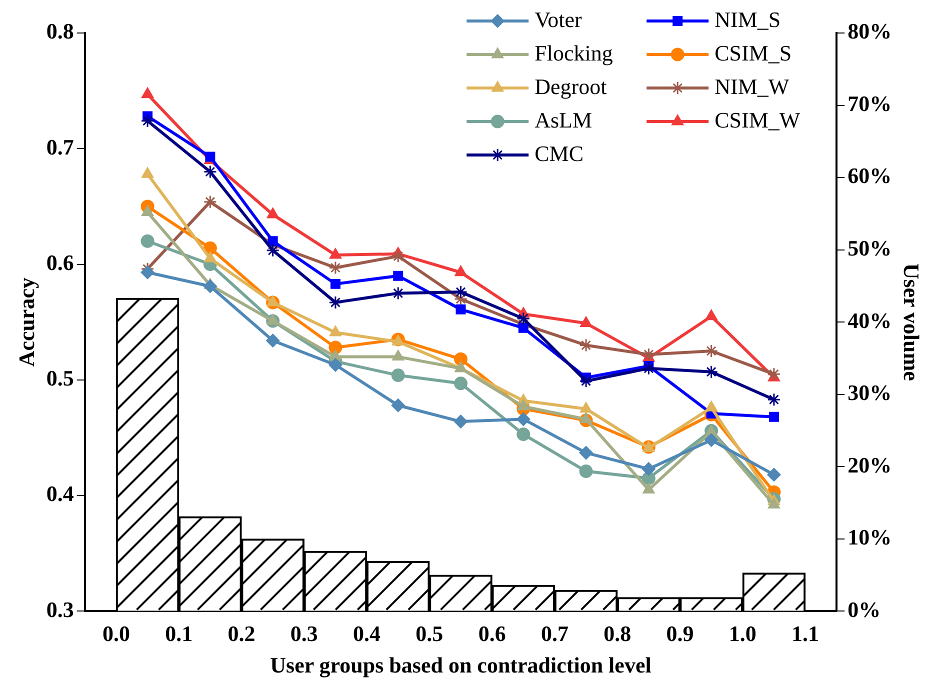 The image size is (938, 690). Describe the element at coordinates (573, 53) in the screenshot. I see `legend-label: Flocking` at that location.